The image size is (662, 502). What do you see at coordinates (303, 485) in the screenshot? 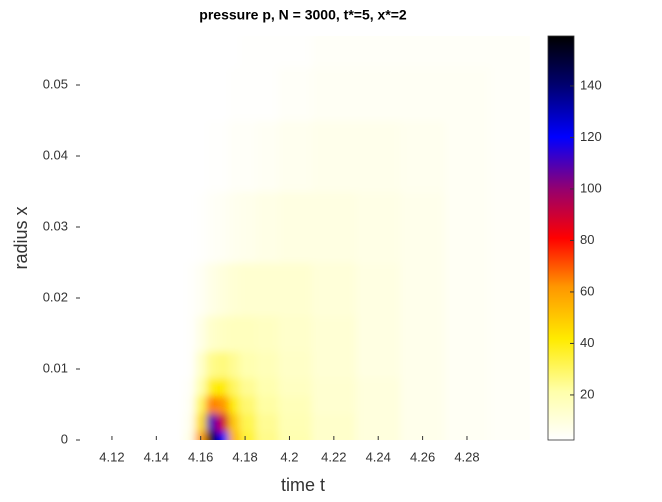
I see `x-axis-label: time t` at bounding box center [303, 485].